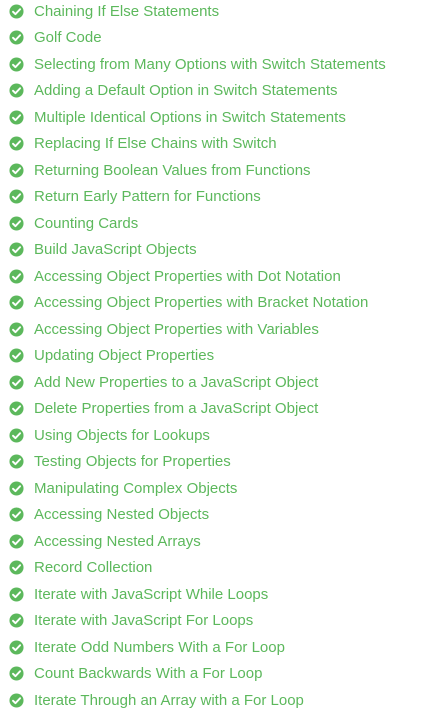  What do you see at coordinates (151, 594) in the screenshot?
I see `challenge-label: Iterate with JavaScript While Loops` at bounding box center [151, 594].